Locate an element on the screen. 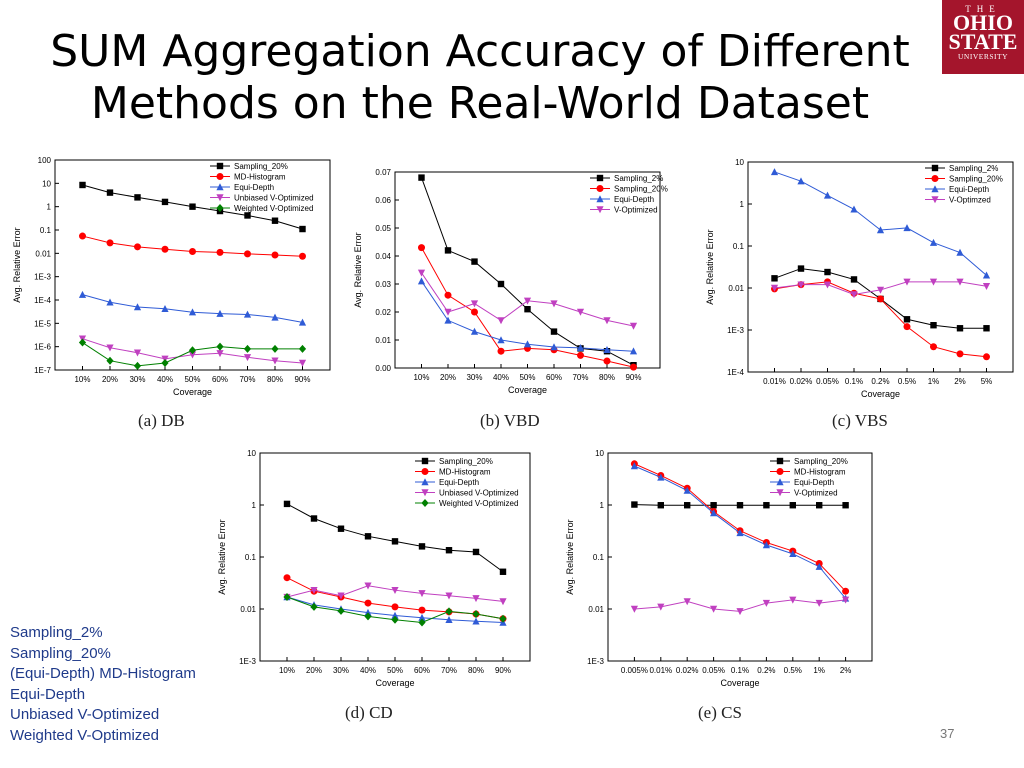  x-tick-label: 50% is located at coordinates (395, 670).